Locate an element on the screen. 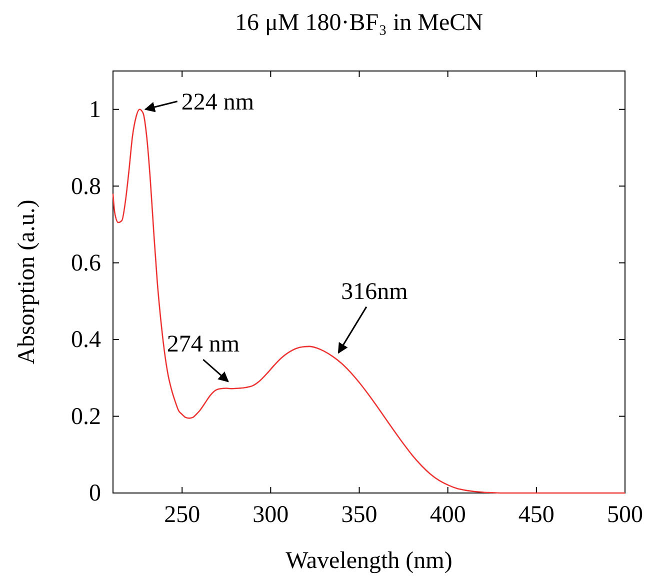 Image resolution: width=651 pixels, height=576 pixels. x-tick-label: 450 is located at coordinates (536, 515).